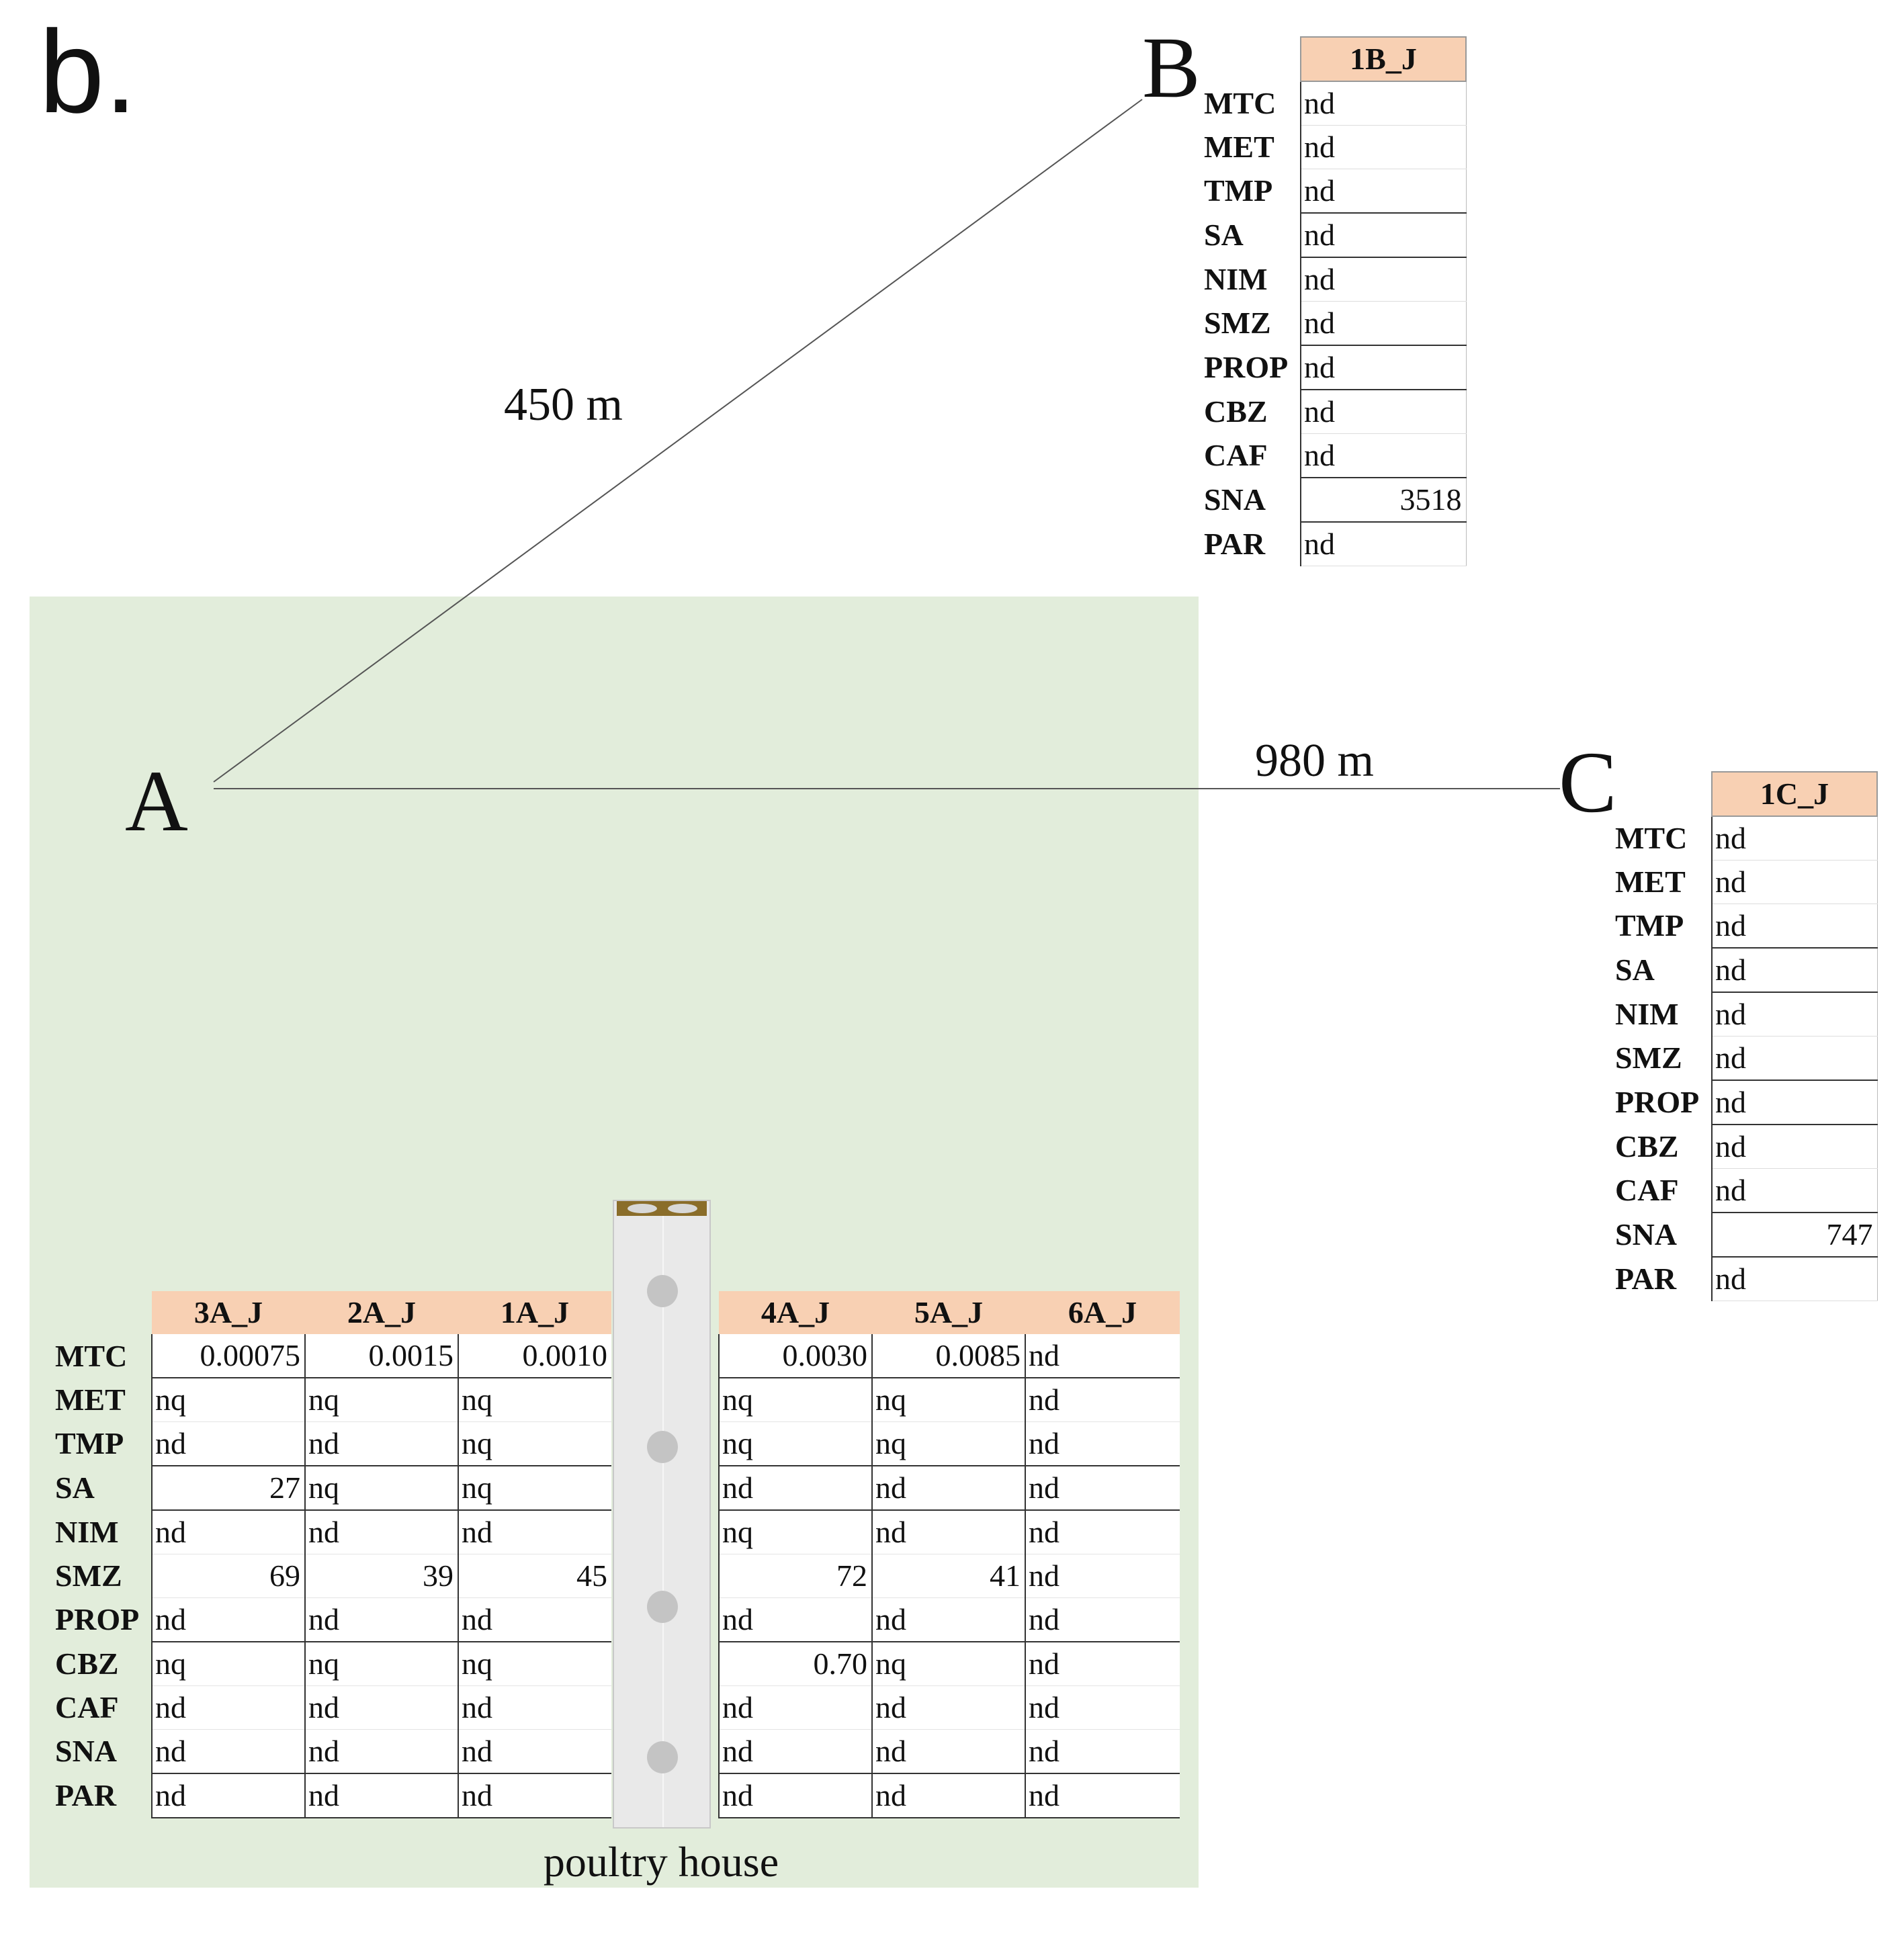 This screenshot has height=1936, width=1904. Describe the element at coordinates (1746, 1235) in the screenshot. I see `table-row: SNA 747` at that location.